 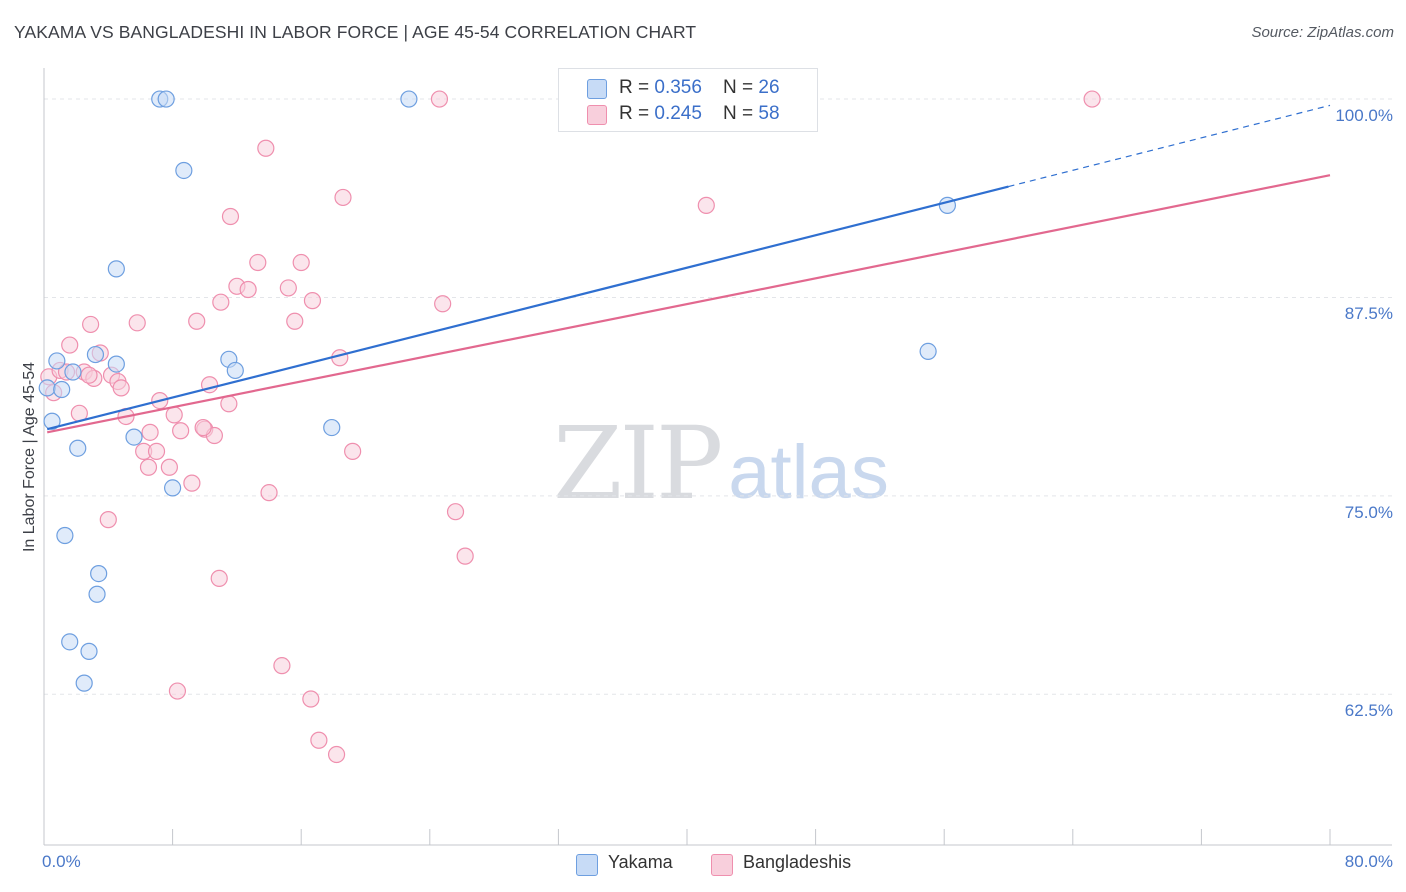 I want to click on yakama-trend-extension, so click(x=1169, y=146).